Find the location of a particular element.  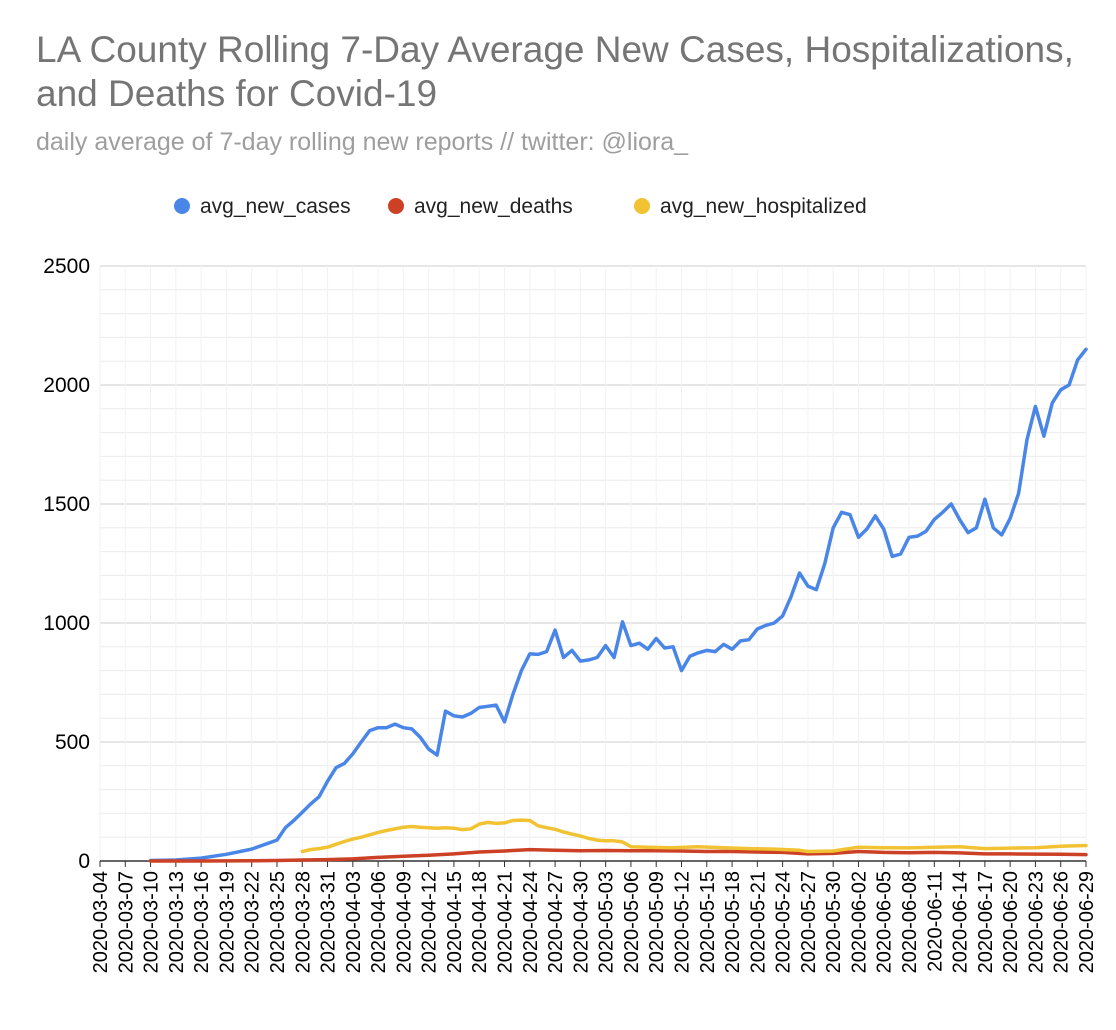

legend-label-avg-new-cases: avg_new_cases is located at coordinates (275, 206).